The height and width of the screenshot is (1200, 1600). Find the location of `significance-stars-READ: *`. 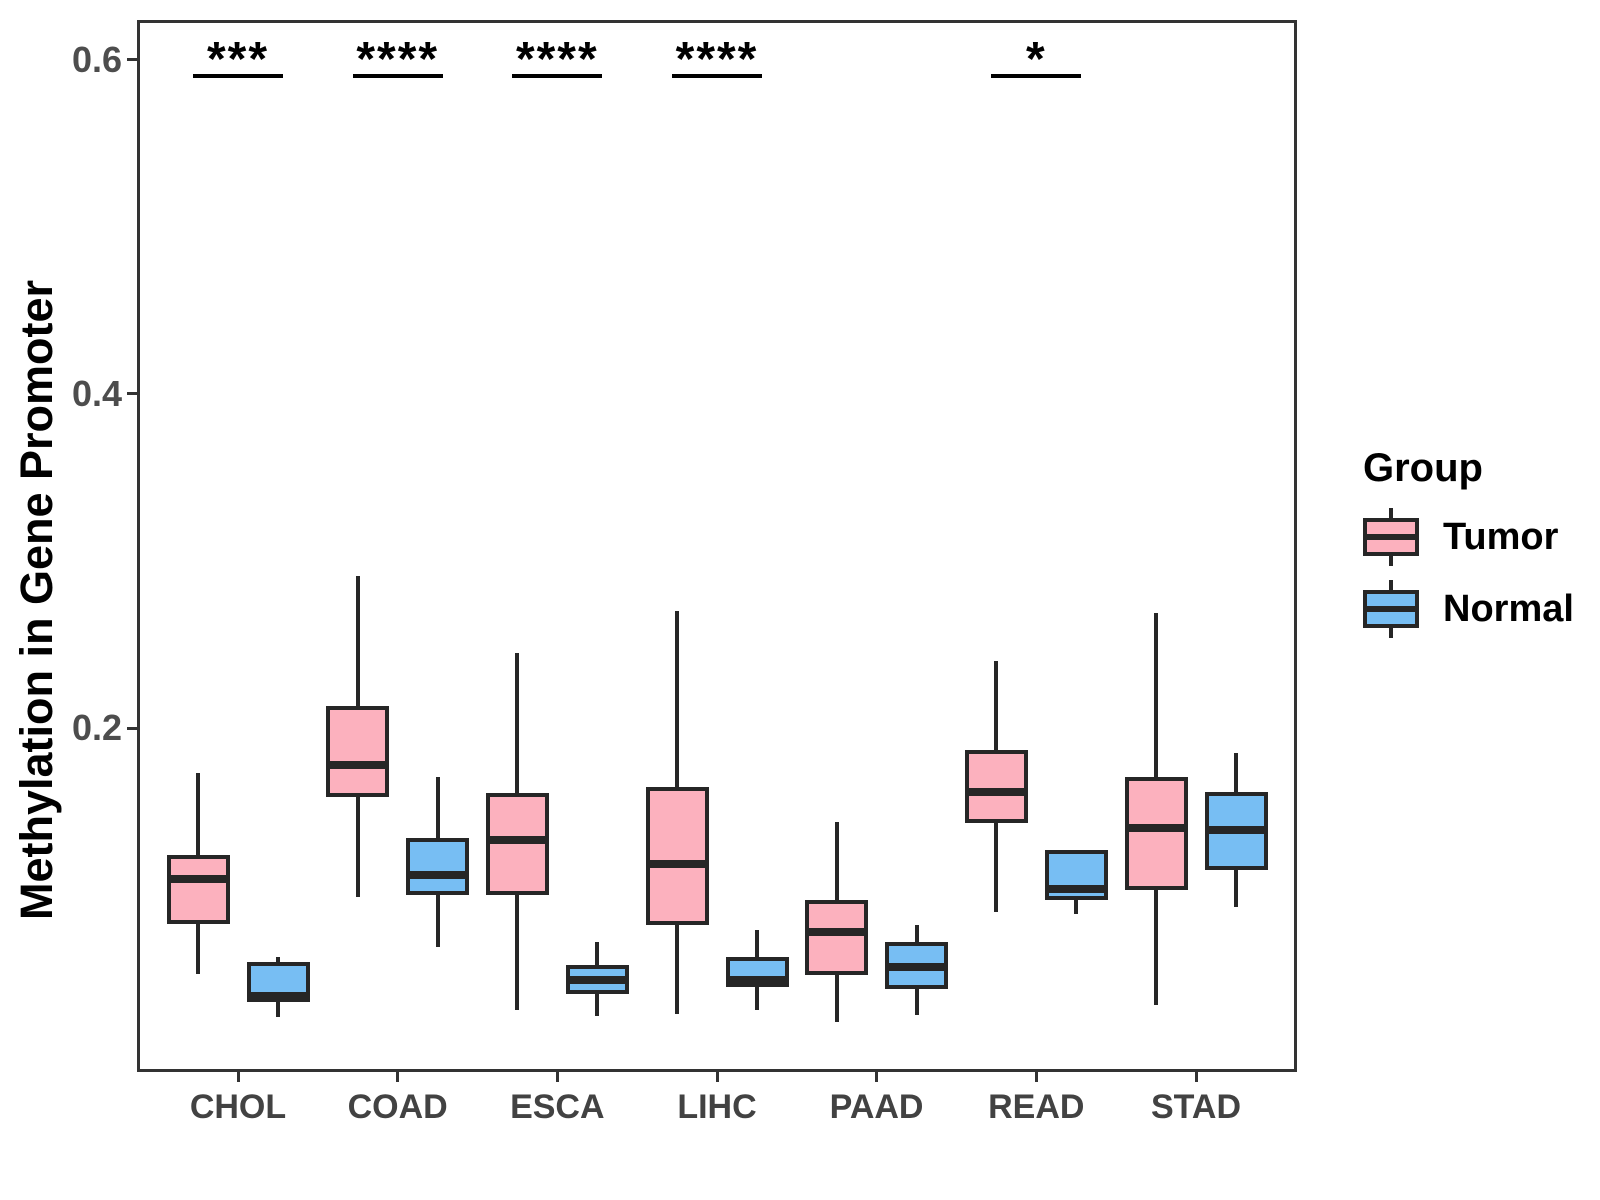

significance-stars-READ: * is located at coordinates (1036, 59).